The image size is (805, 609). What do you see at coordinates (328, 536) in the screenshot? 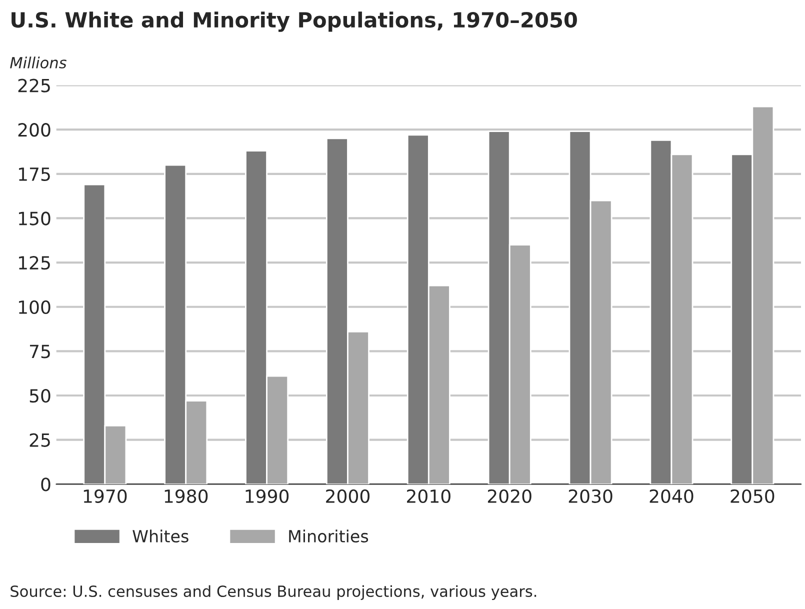
I see `legend-label: Minorities` at bounding box center [328, 536].